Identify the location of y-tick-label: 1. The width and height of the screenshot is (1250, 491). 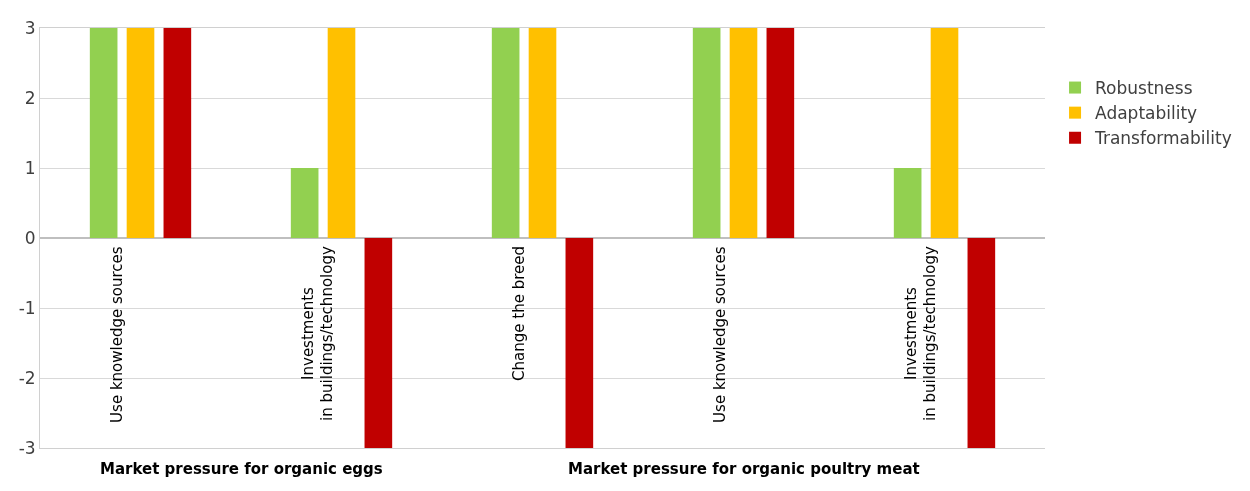
(30, 167).